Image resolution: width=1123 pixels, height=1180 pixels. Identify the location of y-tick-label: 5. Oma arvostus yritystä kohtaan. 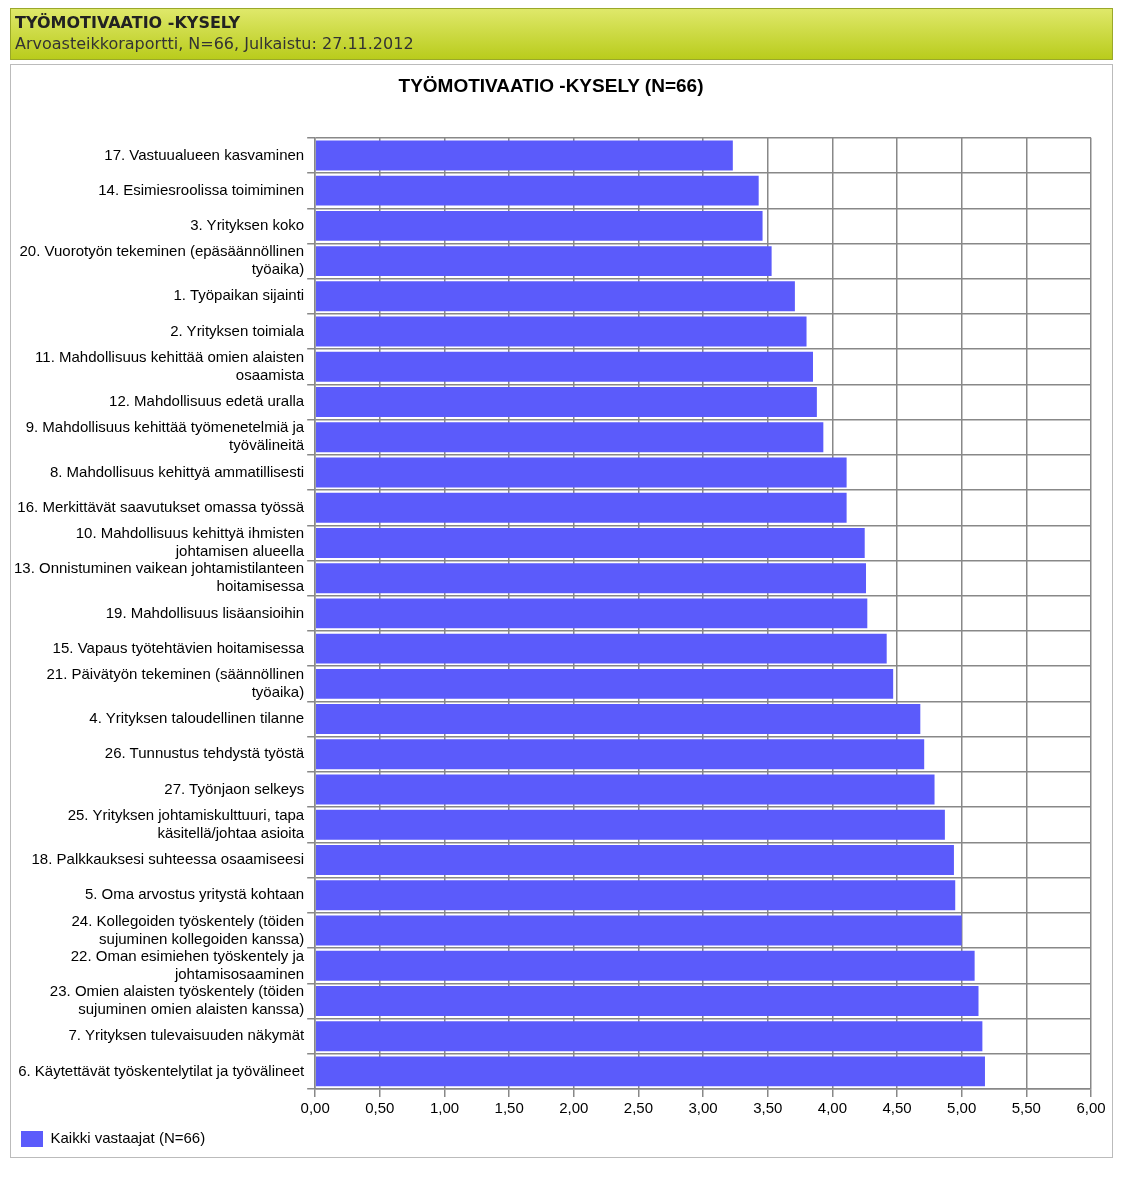
(194, 894).